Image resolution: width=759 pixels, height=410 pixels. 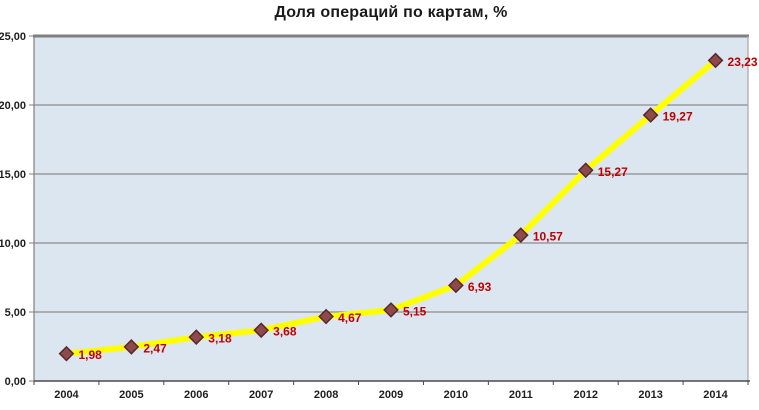 I want to click on data-point-label: 4,67, so click(x=350, y=318).